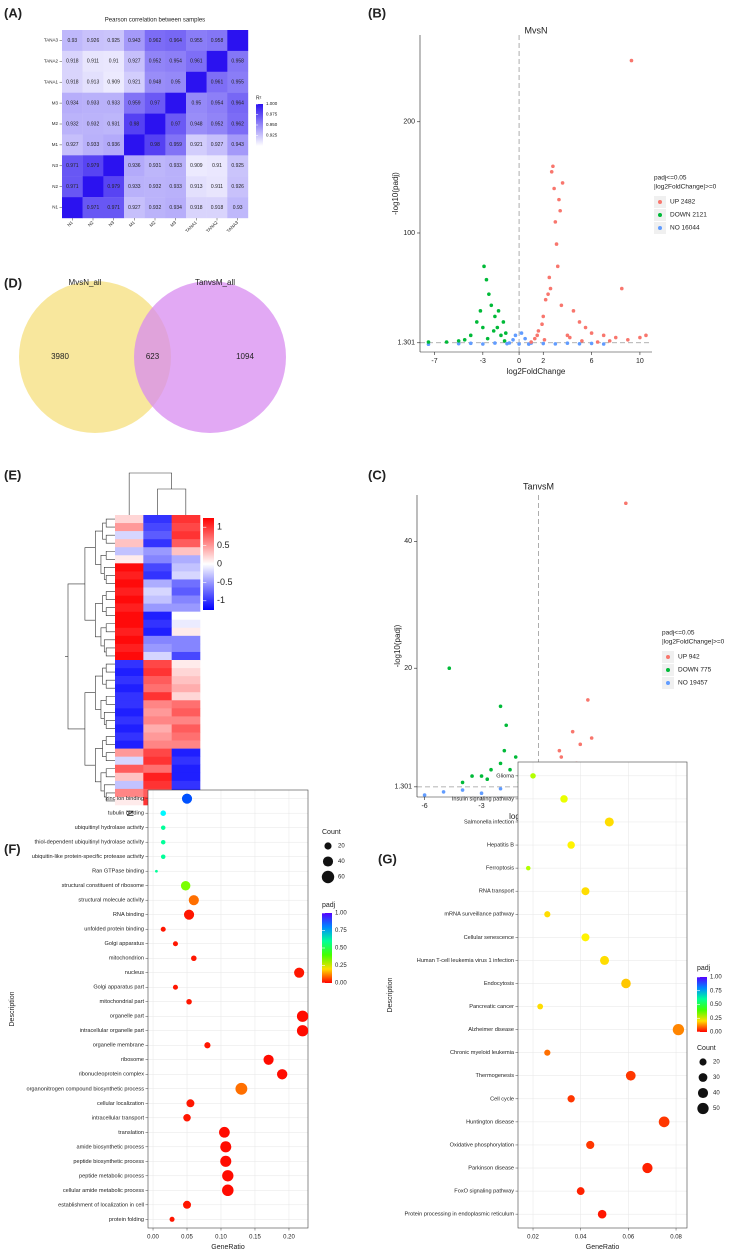 Image resolution: width=740 pixels, height=1253 pixels. I want to click on cell-label: 0.911, so click(217, 187).